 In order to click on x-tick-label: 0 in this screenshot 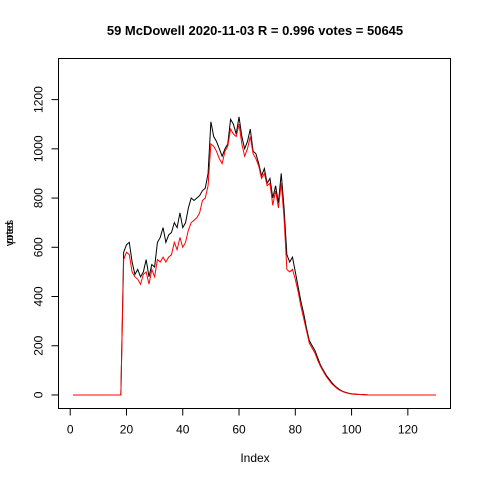, I will do `click(70, 430)`.